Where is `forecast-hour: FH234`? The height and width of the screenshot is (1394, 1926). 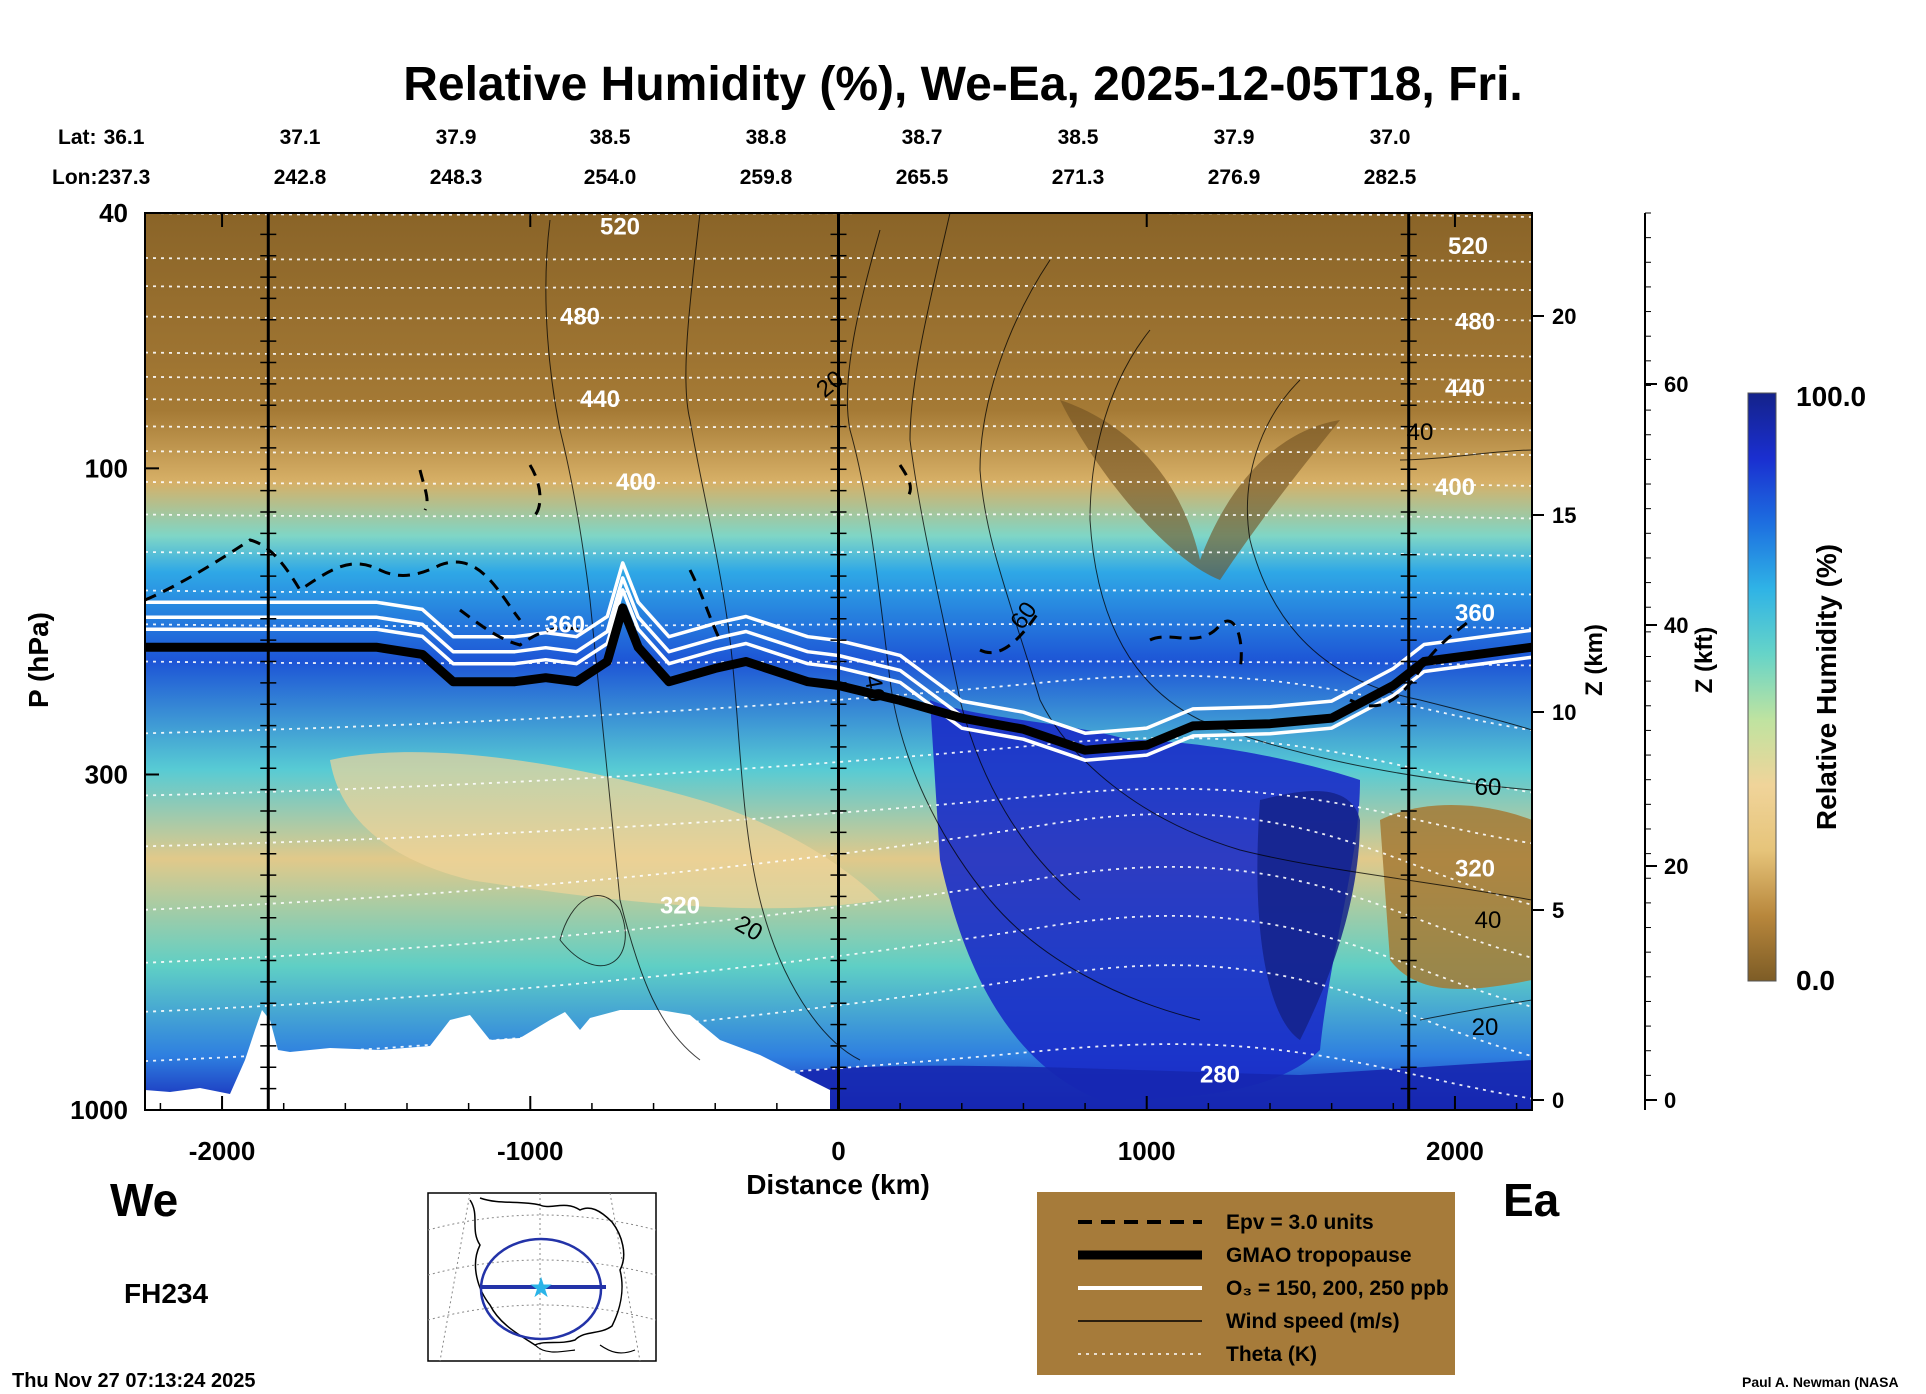
forecast-hour: FH234 is located at coordinates (166, 1293).